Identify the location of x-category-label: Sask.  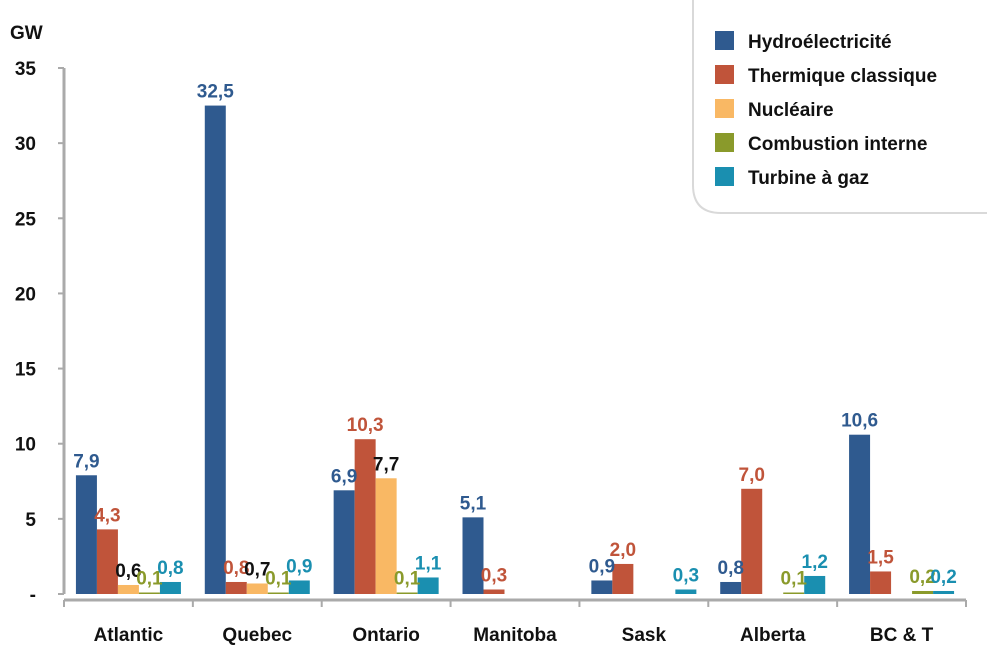
(644, 635).